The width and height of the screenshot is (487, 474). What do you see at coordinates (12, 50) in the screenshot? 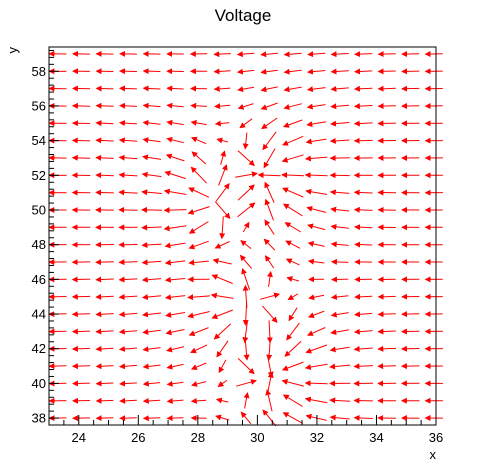
I see `y-axis-title: y` at bounding box center [12, 50].